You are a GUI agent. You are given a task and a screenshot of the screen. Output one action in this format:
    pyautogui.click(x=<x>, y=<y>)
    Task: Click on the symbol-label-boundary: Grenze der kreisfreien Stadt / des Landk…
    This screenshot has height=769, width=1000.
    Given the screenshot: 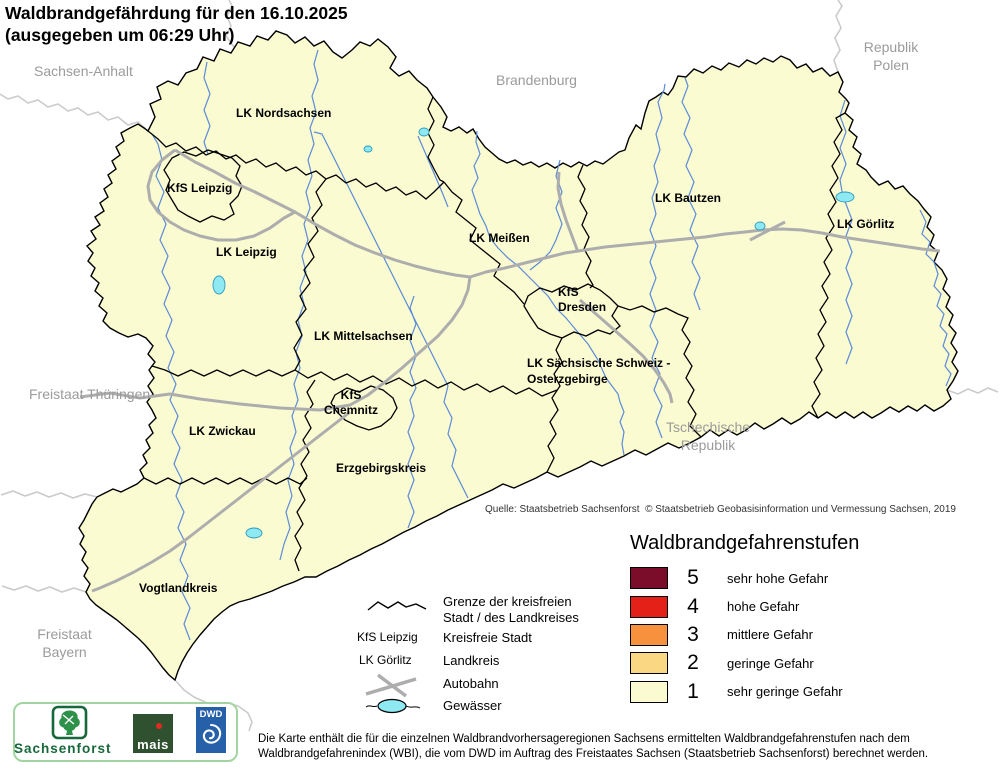 What is the action you would take?
    pyautogui.click(x=511, y=609)
    